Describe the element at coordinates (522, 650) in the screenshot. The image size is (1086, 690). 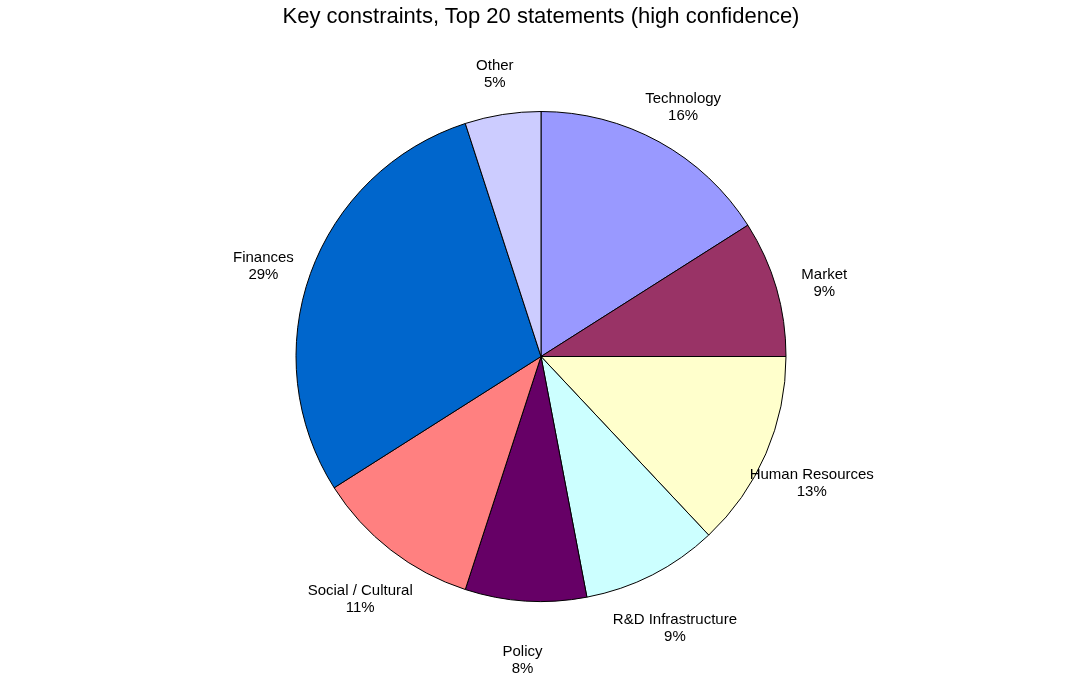
I see `slice-label: Policy` at that location.